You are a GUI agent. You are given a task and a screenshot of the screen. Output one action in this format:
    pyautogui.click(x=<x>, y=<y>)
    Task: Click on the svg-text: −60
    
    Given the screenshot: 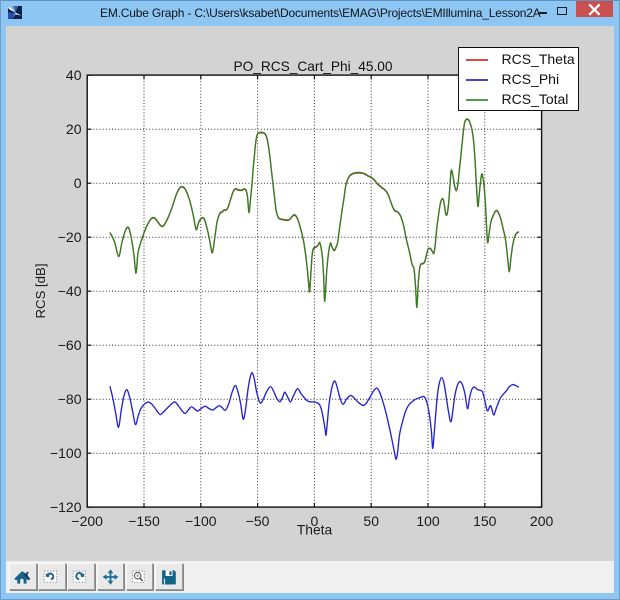 What is the action you would take?
    pyautogui.click(x=70, y=345)
    